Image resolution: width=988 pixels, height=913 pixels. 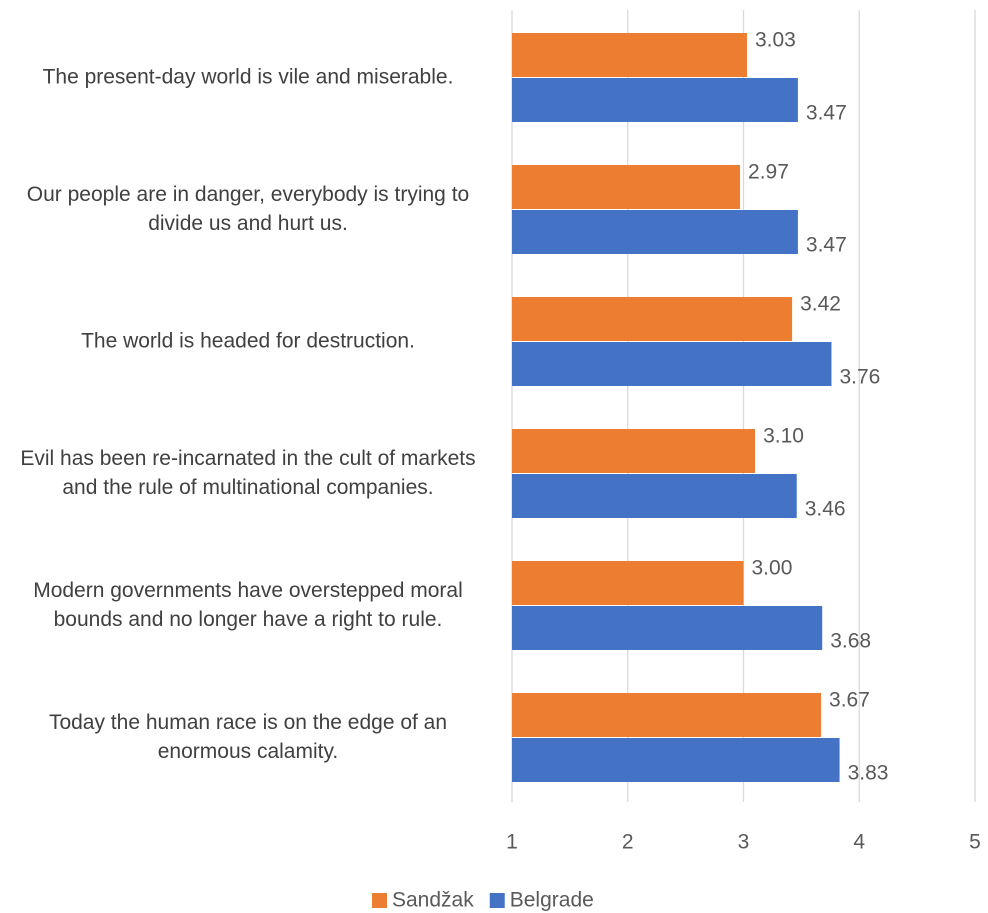 What do you see at coordinates (248, 341) in the screenshot?
I see `category-label: The world is headed for destruction.` at bounding box center [248, 341].